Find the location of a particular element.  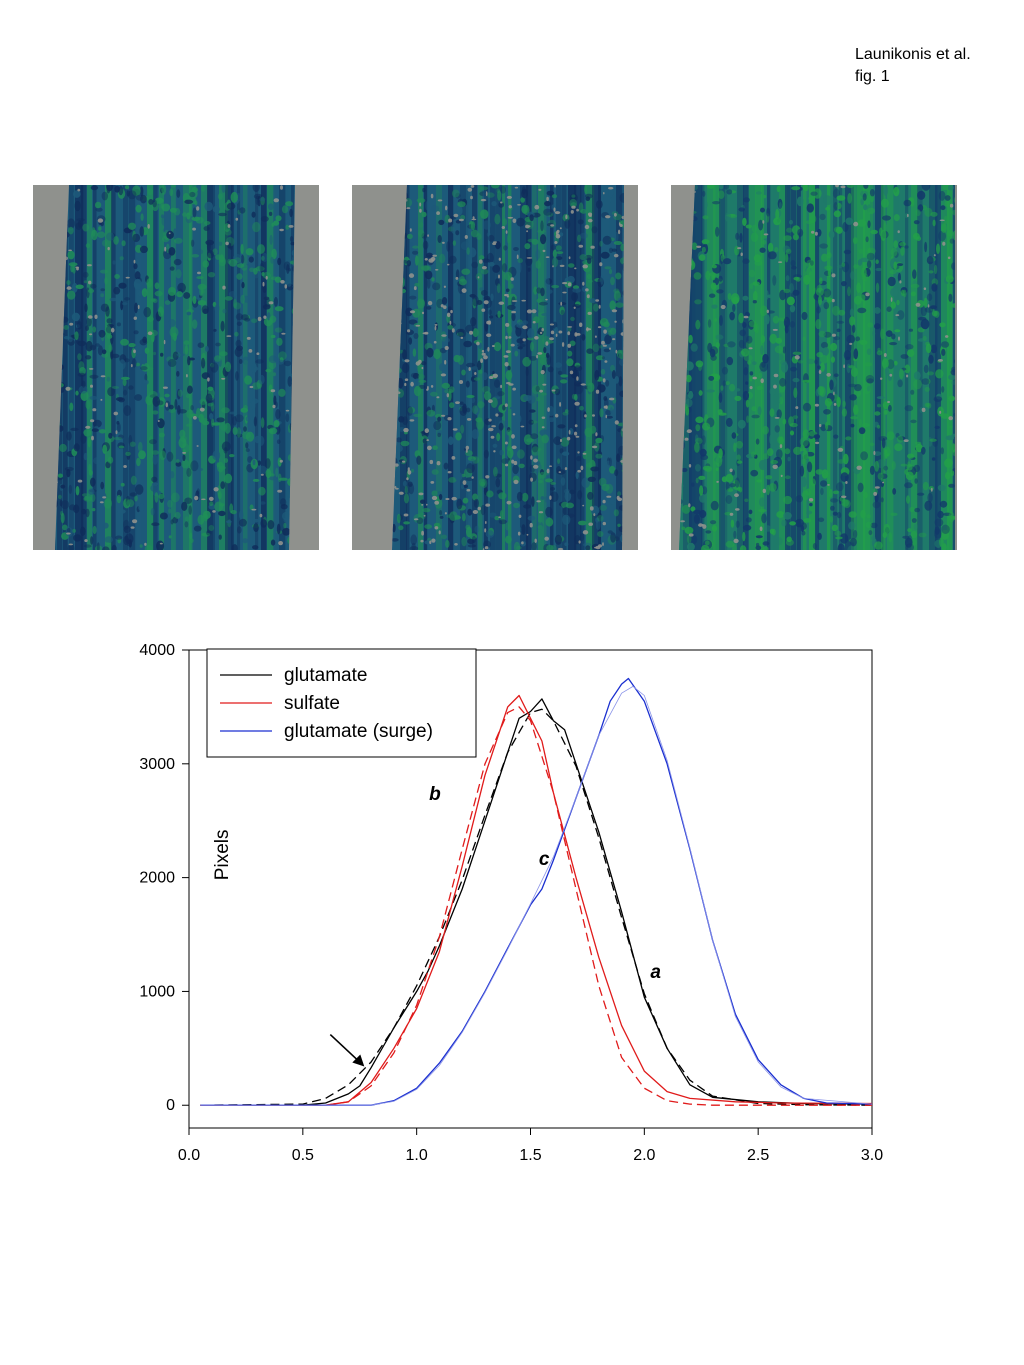

legend-entry: glutamate (surge) is located at coordinates (358, 731).